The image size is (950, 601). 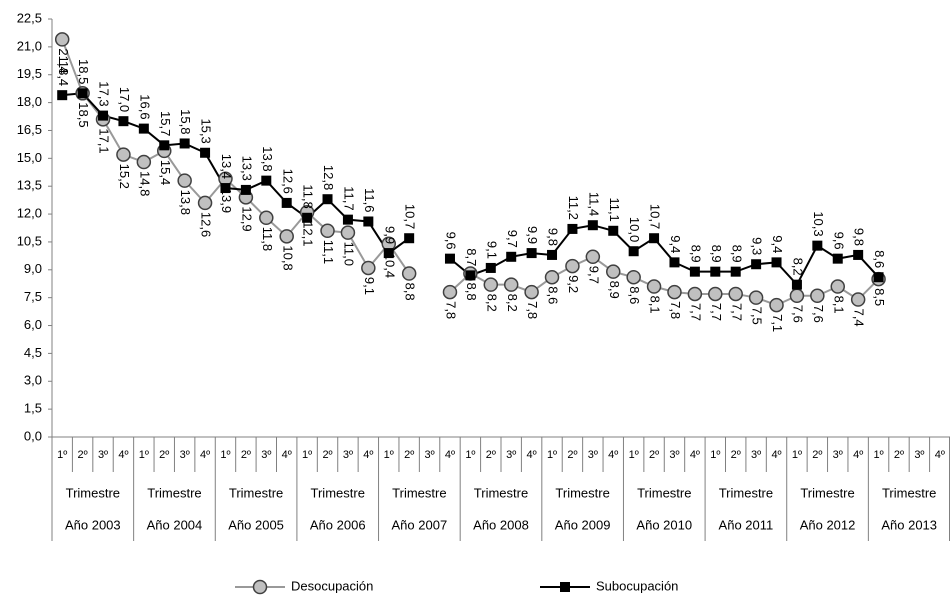 What do you see at coordinates (420, 524) in the screenshot?
I see `year-label: Año 2007` at bounding box center [420, 524].